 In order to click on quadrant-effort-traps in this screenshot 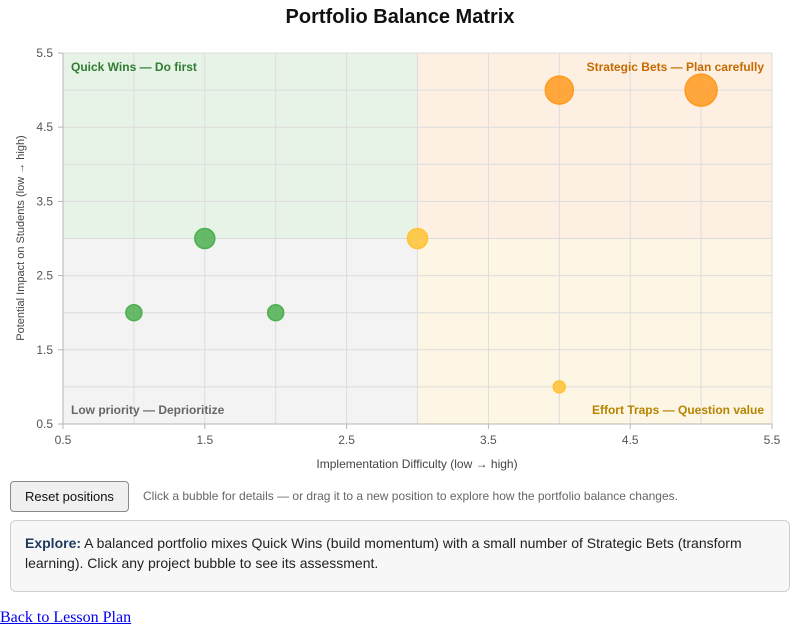, I will do `click(594, 331)`.